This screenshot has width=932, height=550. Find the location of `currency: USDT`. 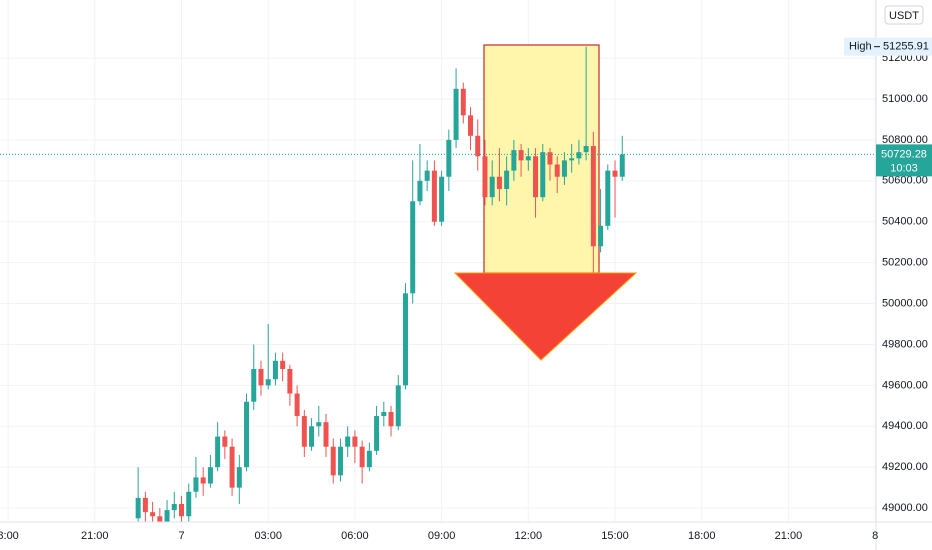

currency: USDT is located at coordinates (904, 16).